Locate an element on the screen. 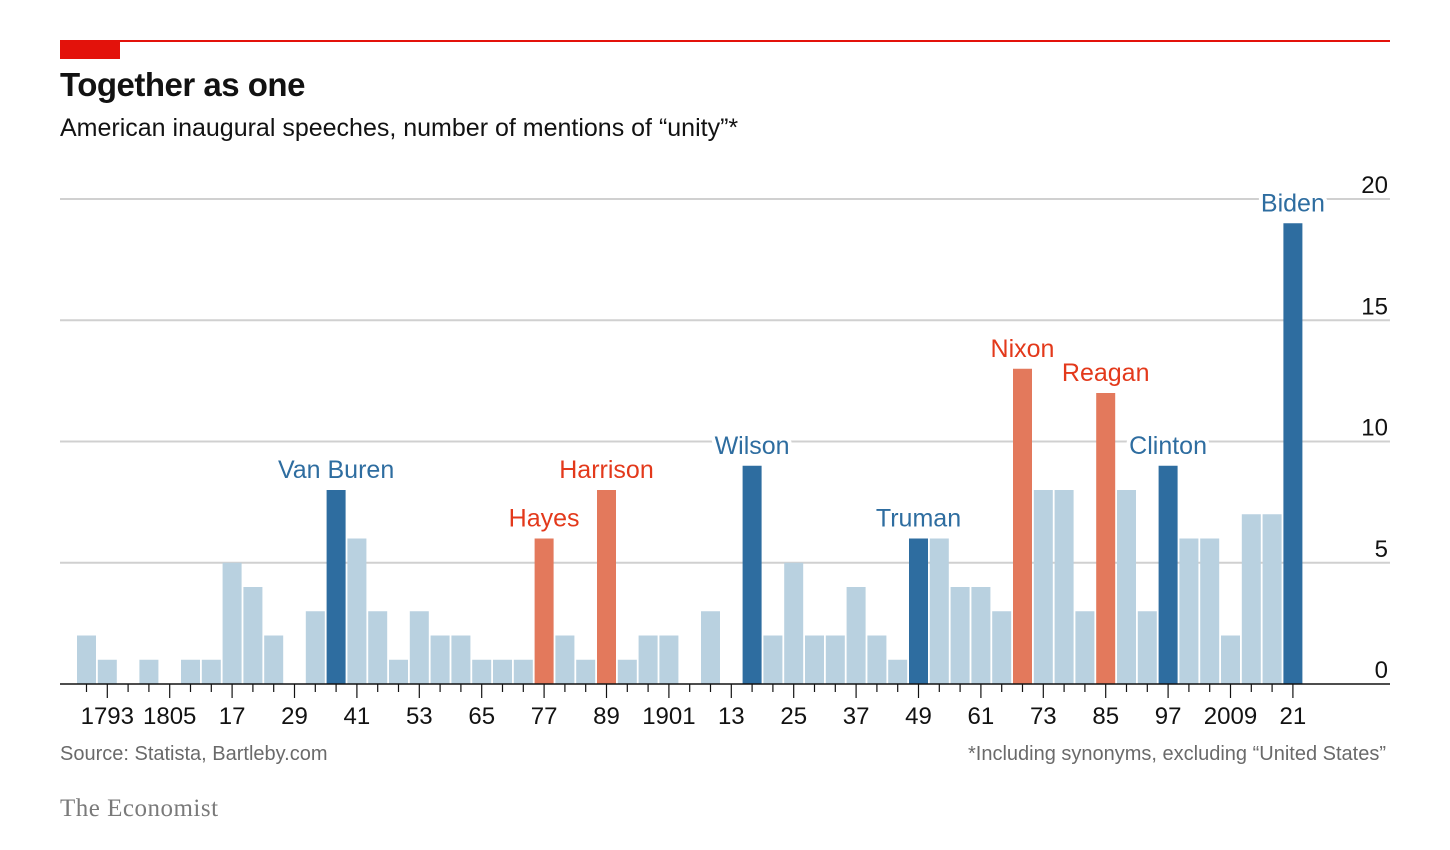 The image size is (1450, 850). bar-label-halo: Hayes is located at coordinates (544, 519).